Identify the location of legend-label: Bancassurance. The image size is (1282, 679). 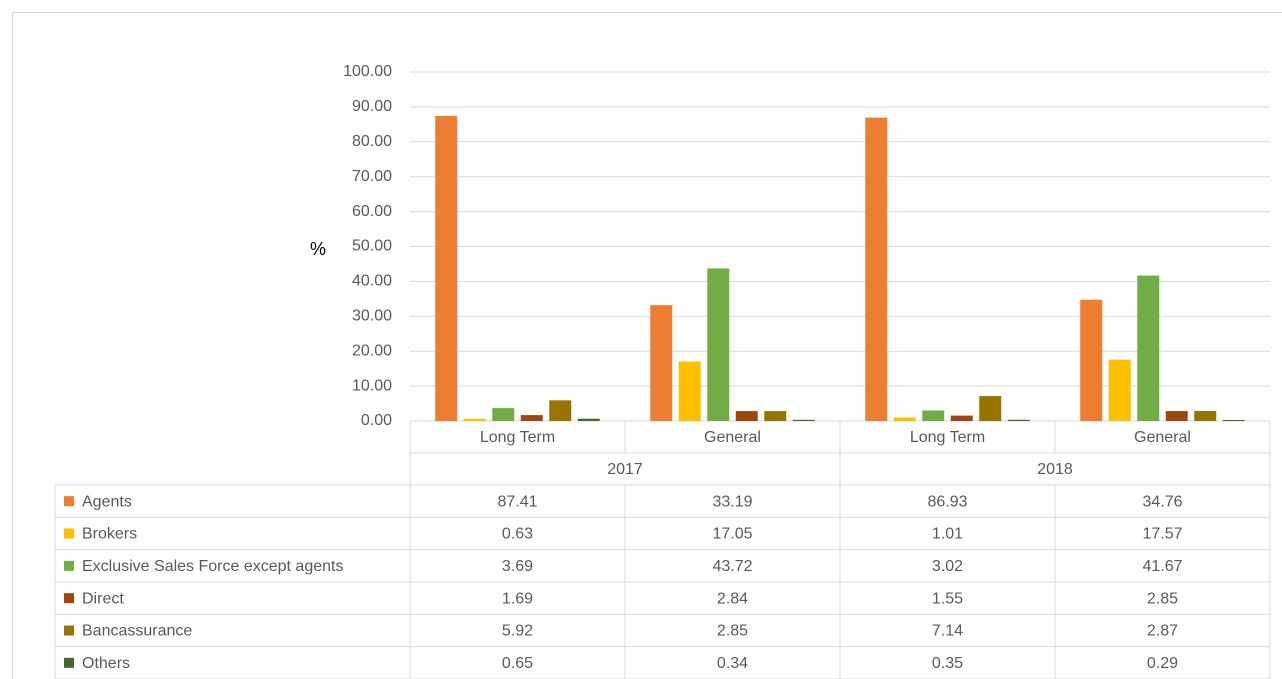
(137, 631).